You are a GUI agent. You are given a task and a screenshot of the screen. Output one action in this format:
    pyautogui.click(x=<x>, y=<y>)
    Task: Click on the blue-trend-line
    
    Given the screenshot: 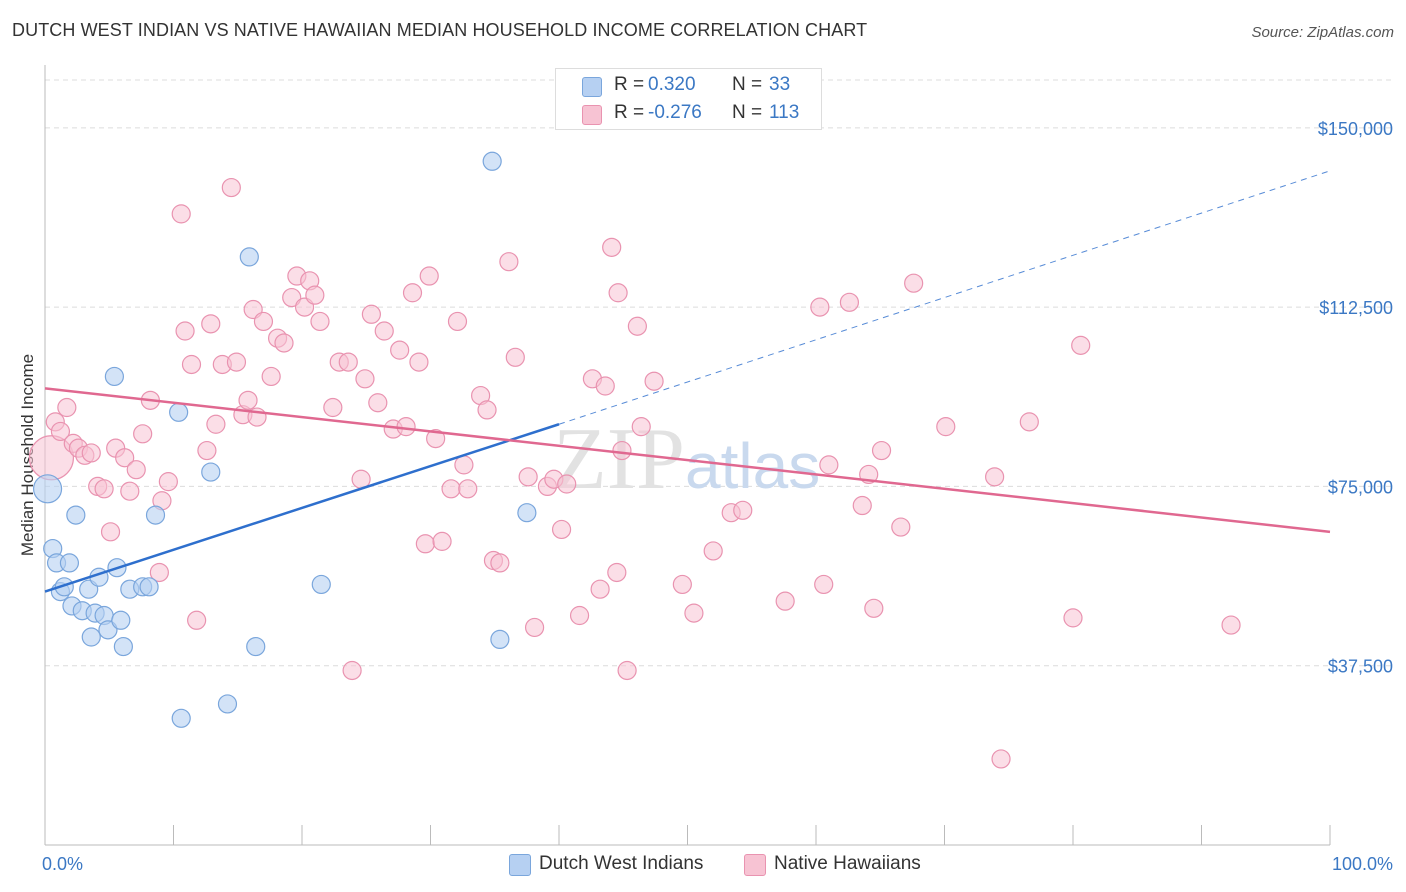 What is the action you would take?
    pyautogui.click(x=302, y=508)
    